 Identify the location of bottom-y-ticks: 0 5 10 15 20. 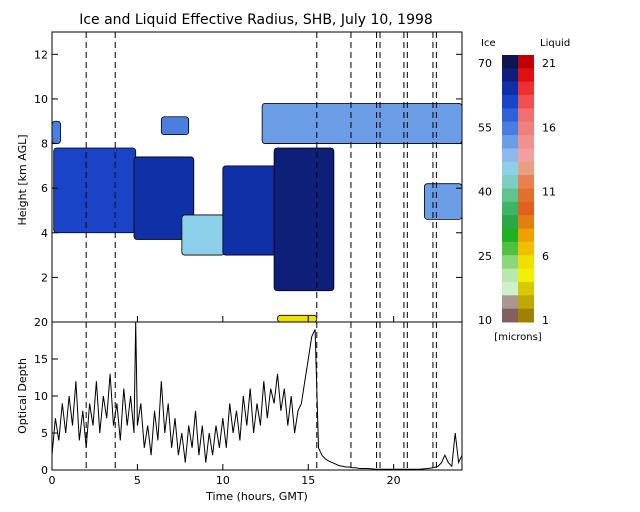
(46, 396).